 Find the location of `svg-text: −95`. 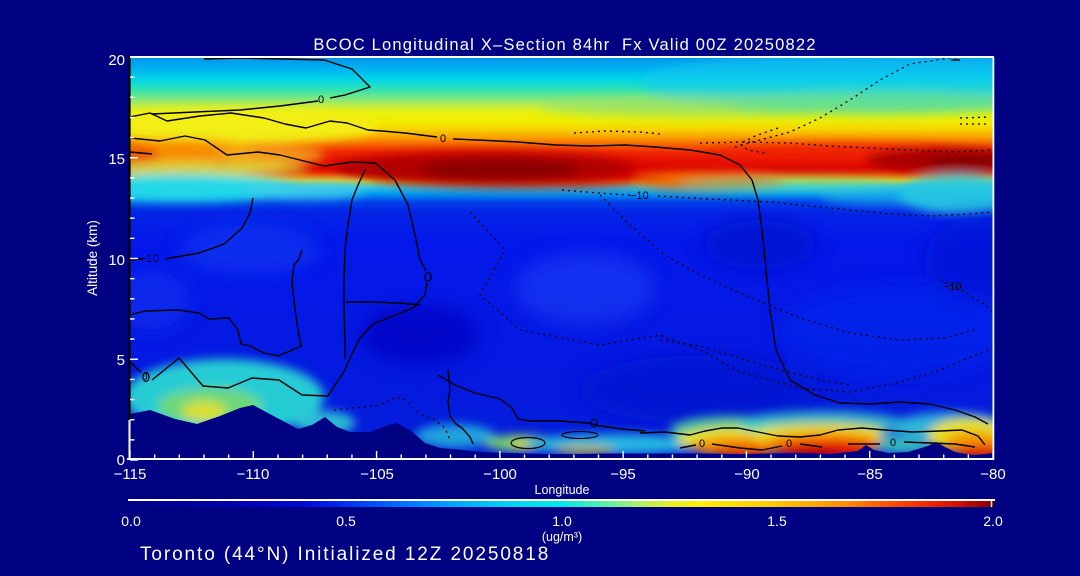

svg-text: −95 is located at coordinates (622, 474).